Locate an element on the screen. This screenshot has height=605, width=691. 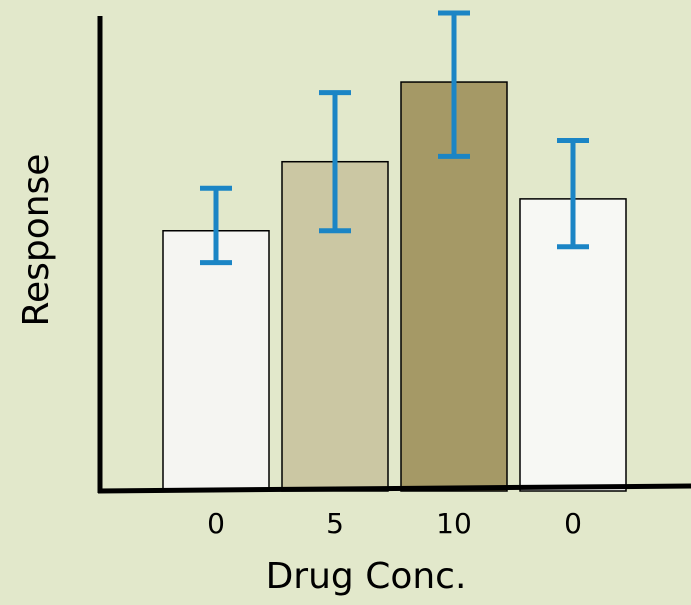
x-tick-label-3: 0 is located at coordinates (573, 523).